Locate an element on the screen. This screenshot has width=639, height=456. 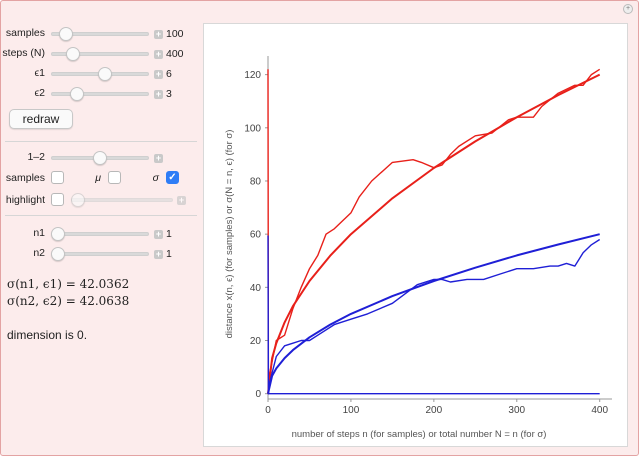
eps2-expand-icon: + is located at coordinates (158, 94).